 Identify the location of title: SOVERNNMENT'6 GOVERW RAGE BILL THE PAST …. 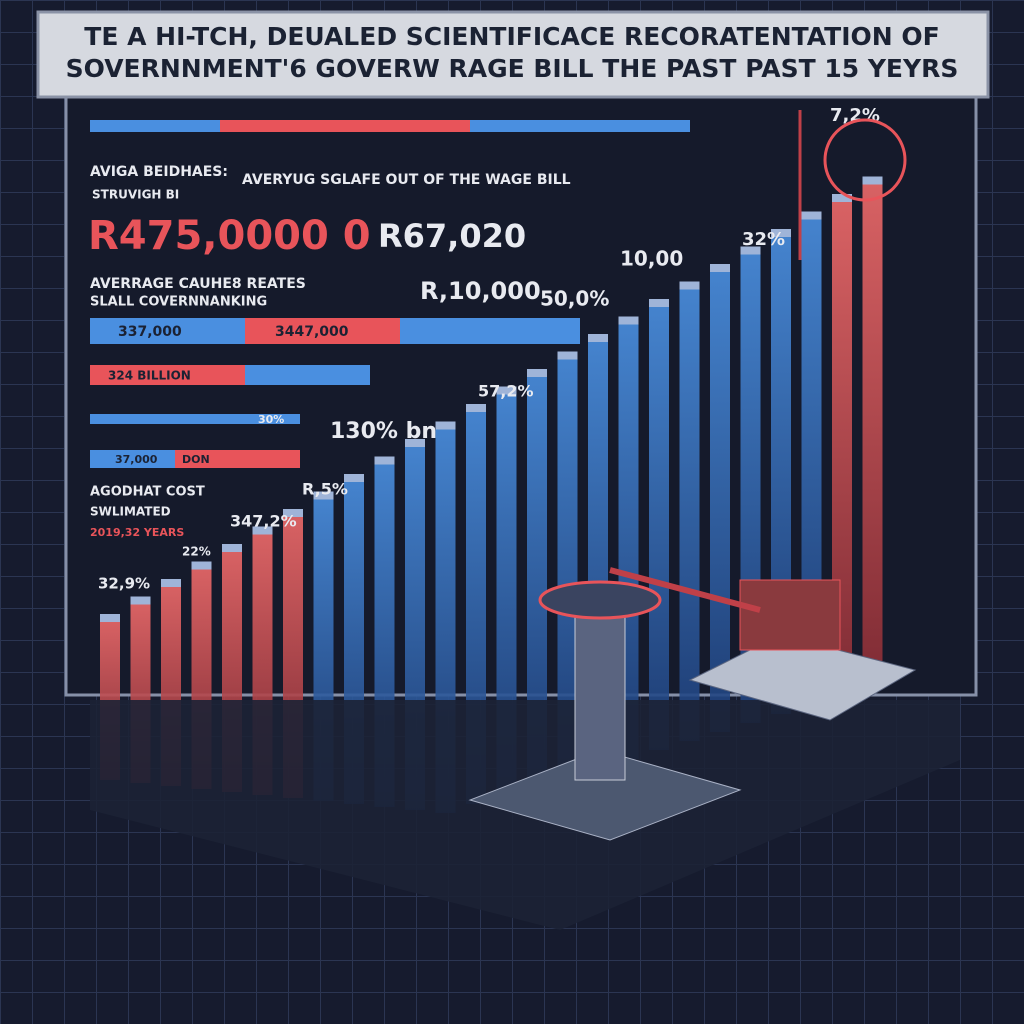
(512, 68).